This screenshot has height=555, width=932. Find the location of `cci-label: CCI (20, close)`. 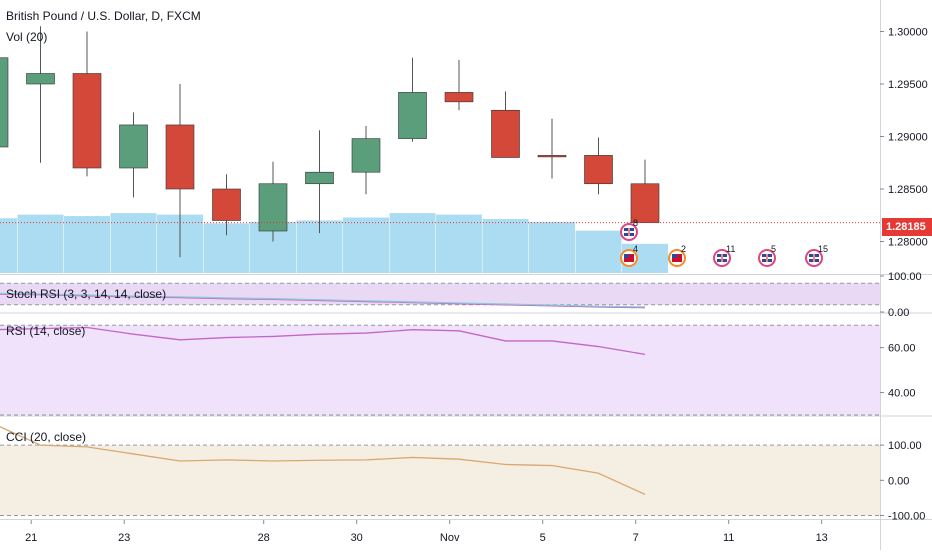

cci-label: CCI (20, close) is located at coordinates (46, 437).